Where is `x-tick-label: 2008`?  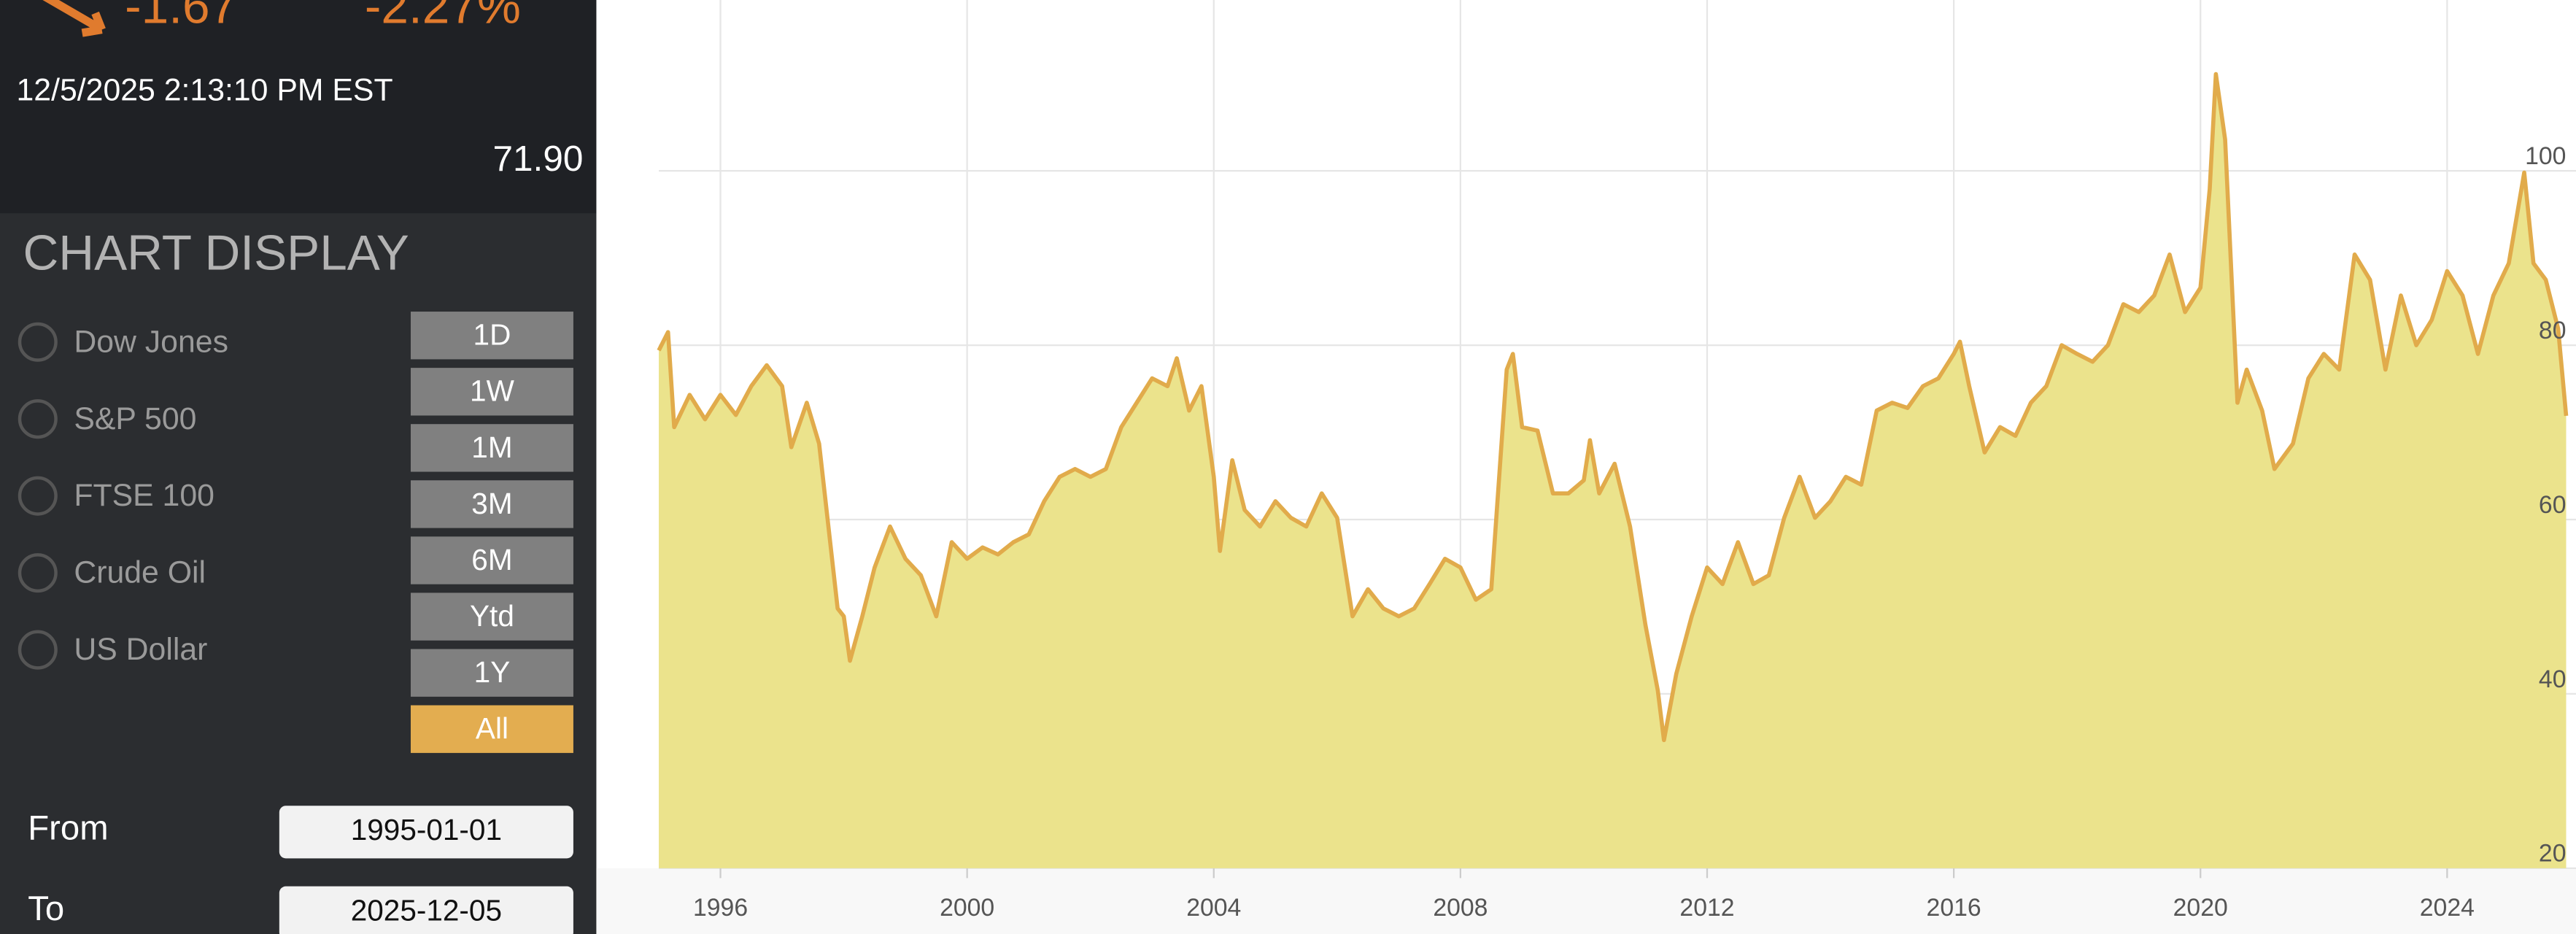 x-tick-label: 2008 is located at coordinates (1460, 908).